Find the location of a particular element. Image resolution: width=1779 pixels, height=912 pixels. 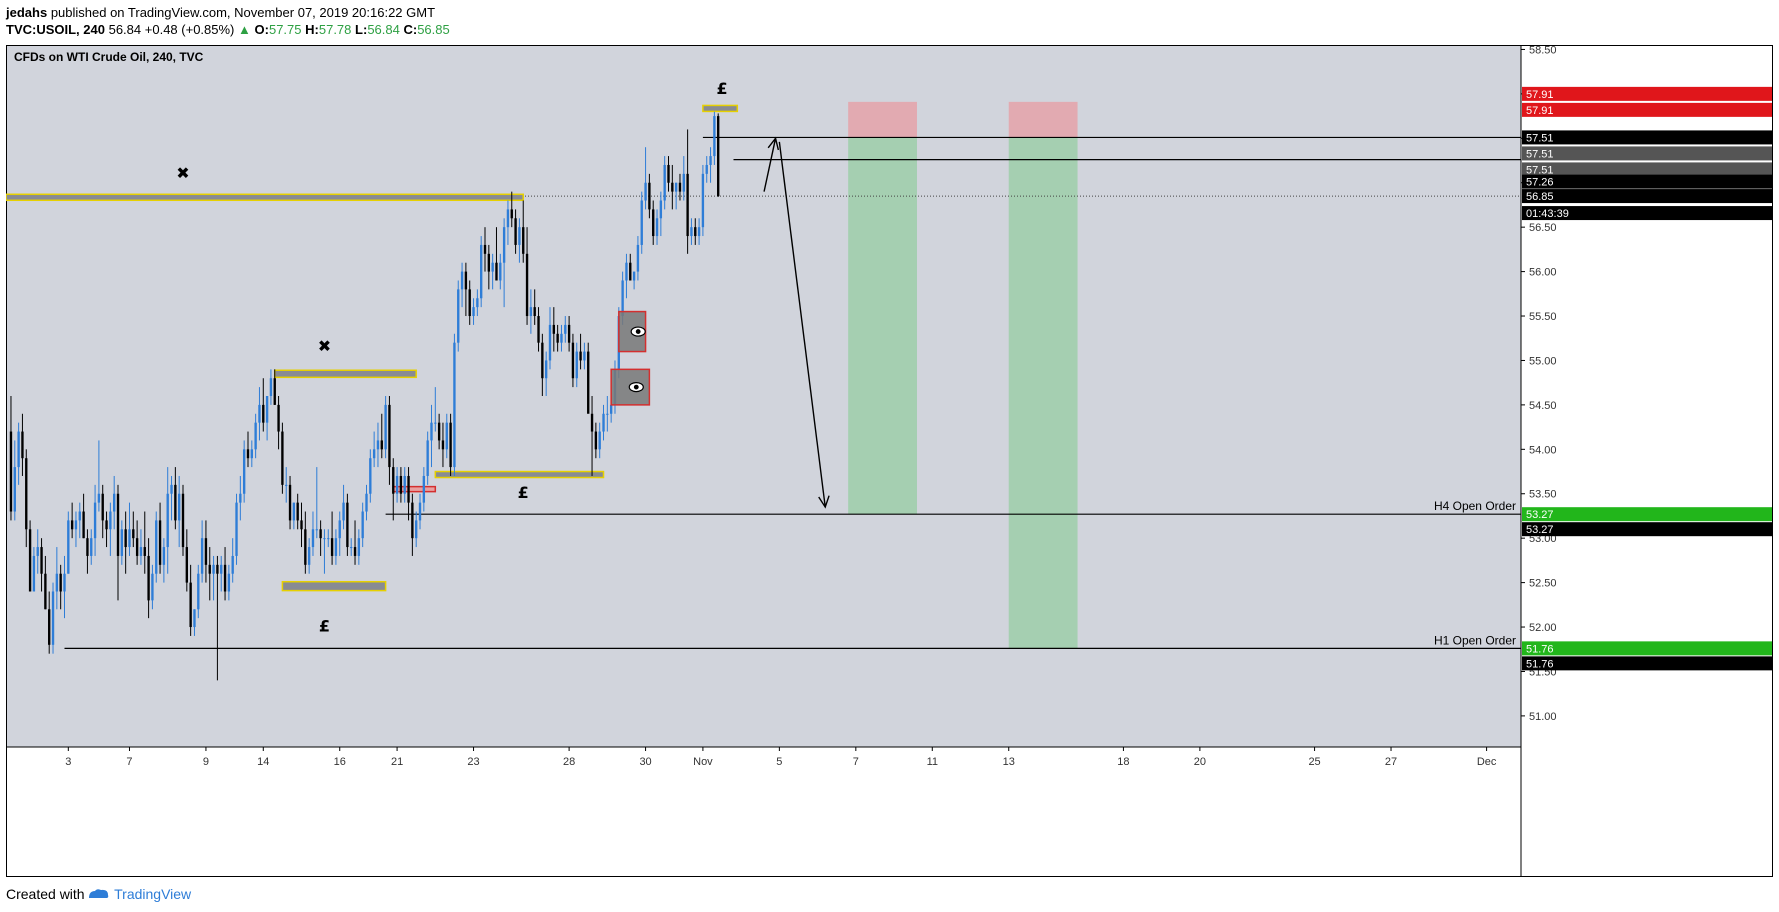

eye-pupil-icon is located at coordinates (638, 331).